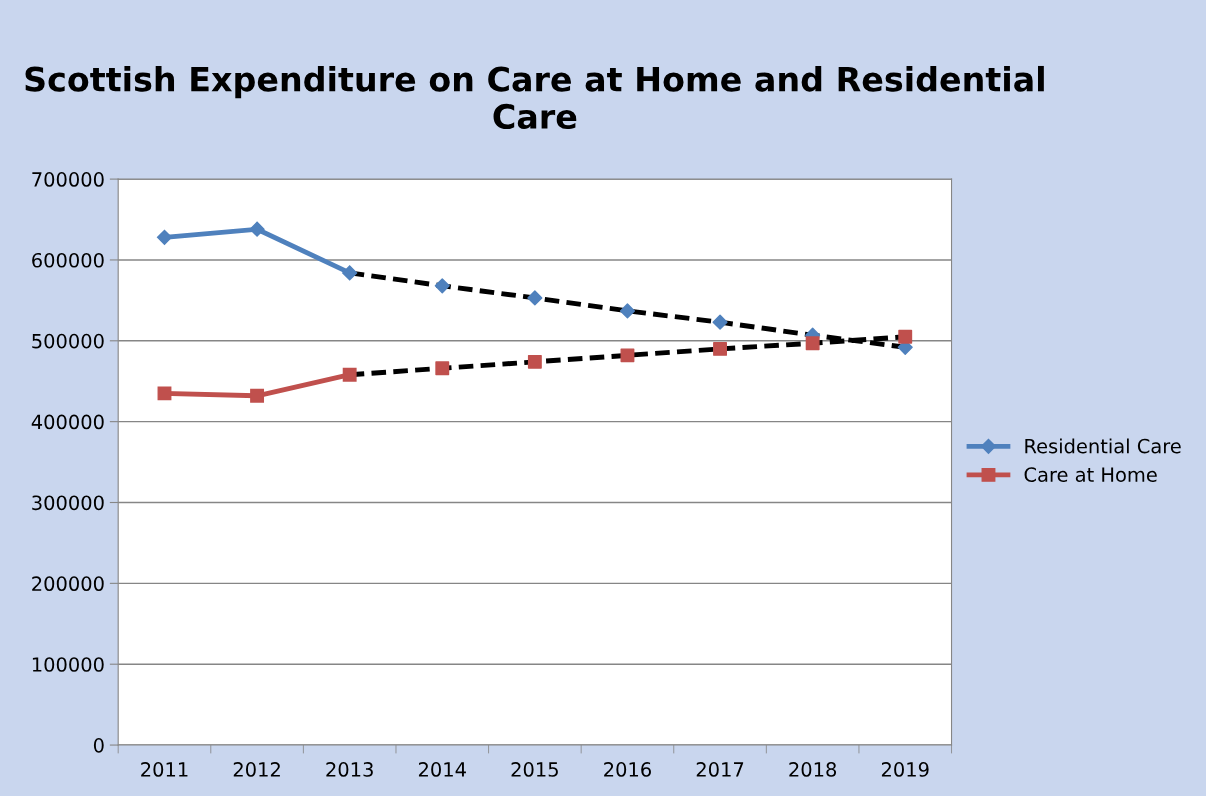 The image size is (1206, 796). I want to click on y-tick-label: 300000, so click(68, 503).